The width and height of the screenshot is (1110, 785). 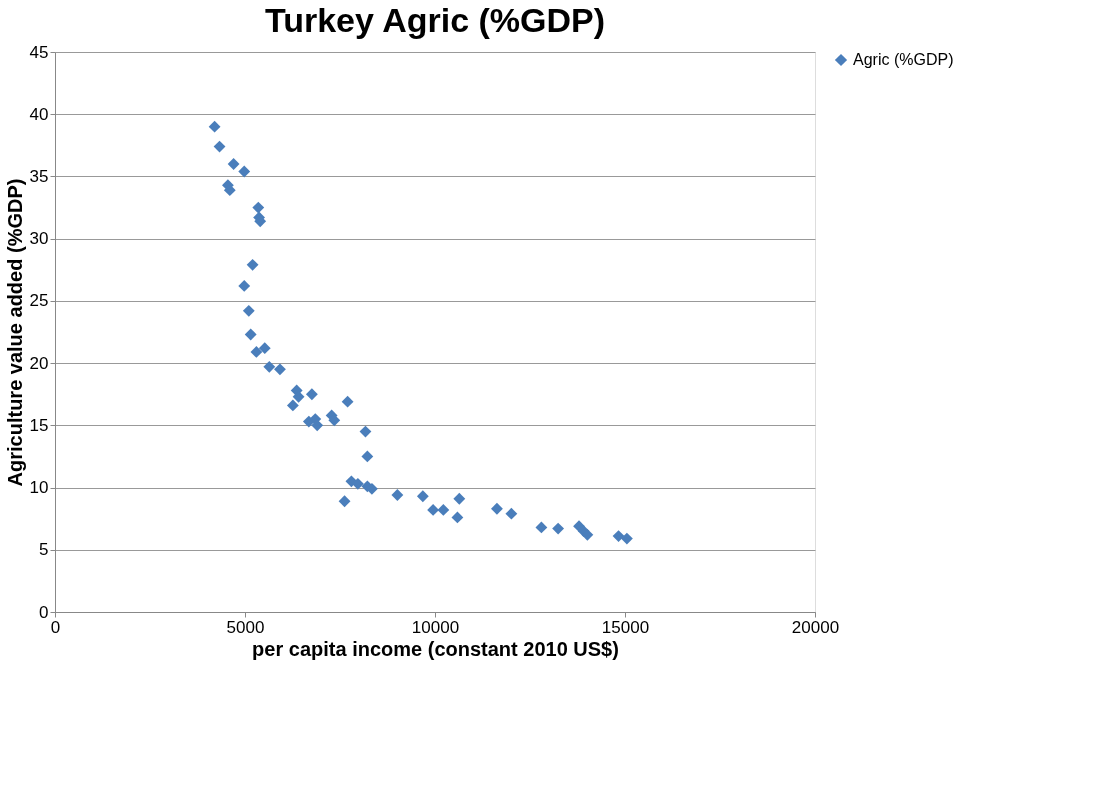 I want to click on y-tick-label: 45, so click(x=39, y=52).